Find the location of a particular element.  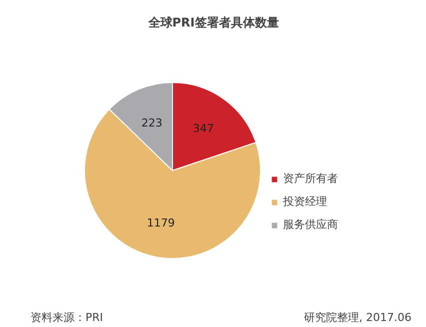

legend-label: 投资经理 is located at coordinates (305, 201).